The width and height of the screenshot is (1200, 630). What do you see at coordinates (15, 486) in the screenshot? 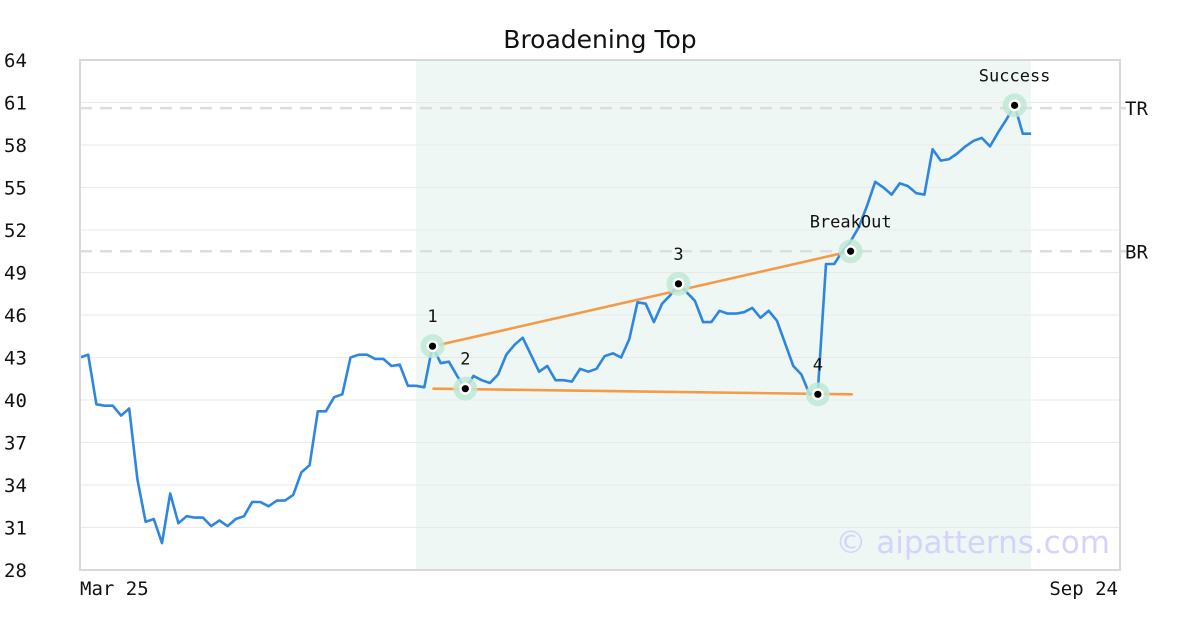
I see `y-tick-label: 34` at bounding box center [15, 486].